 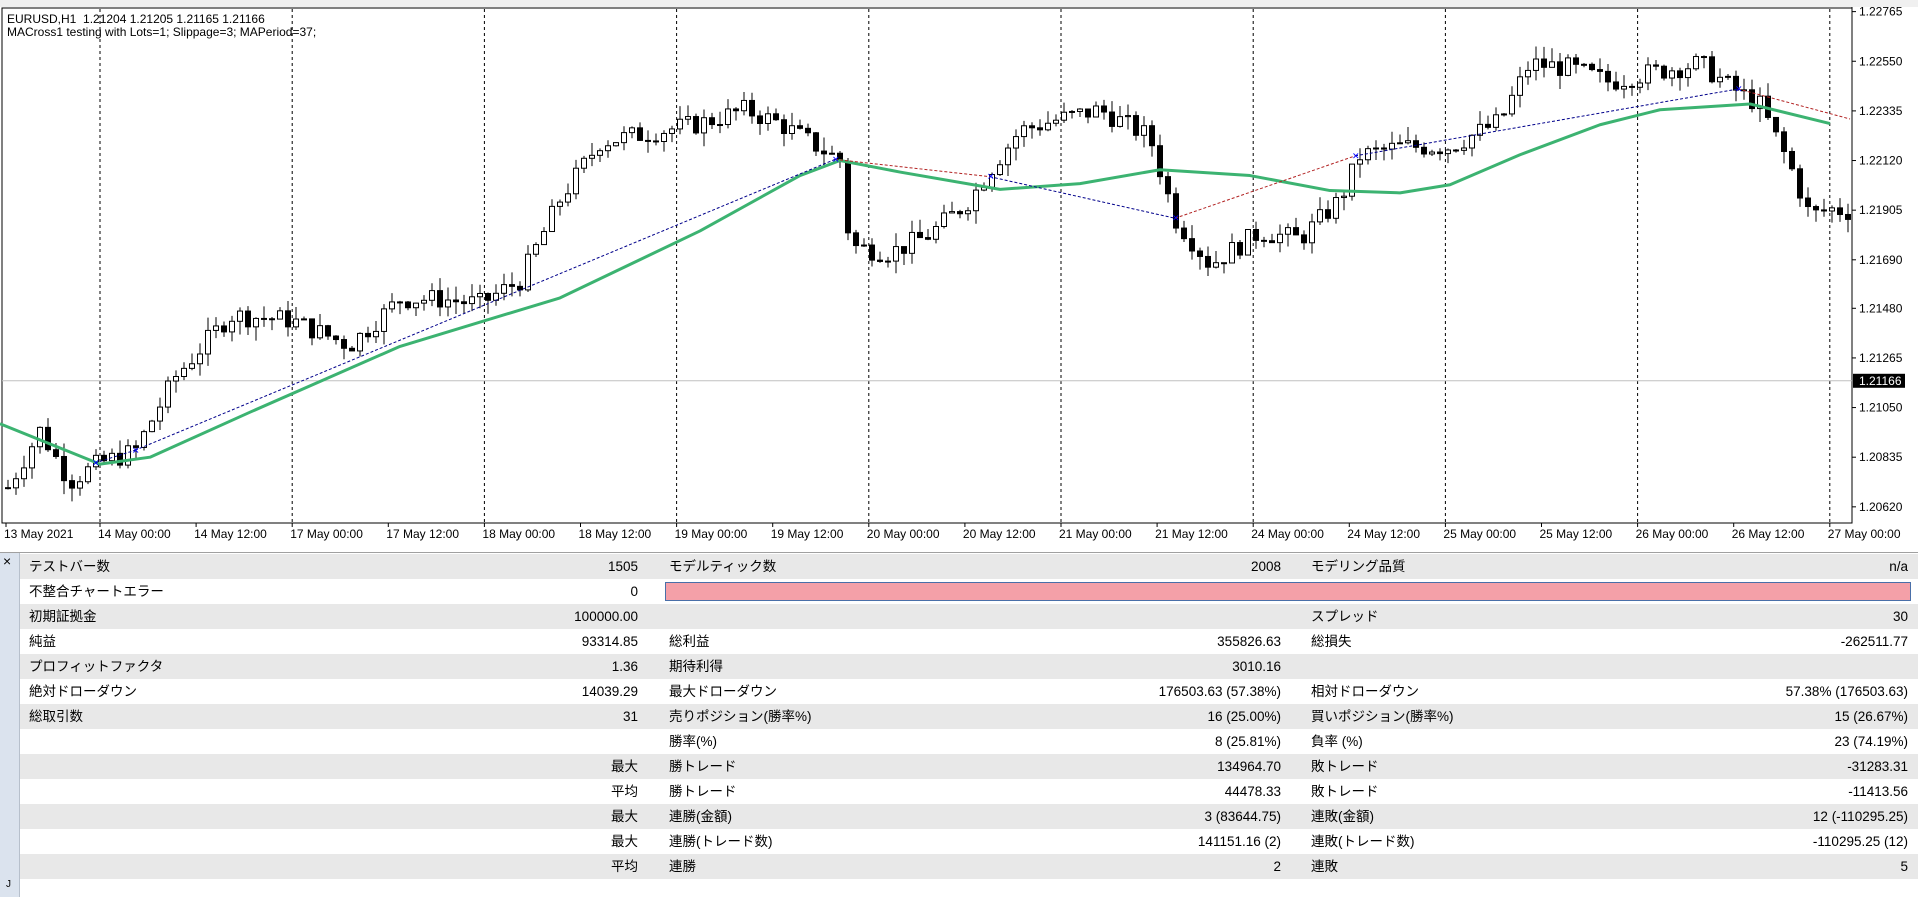 What do you see at coordinates (1345, 791) in the screenshot?
I see `report-cell-l3: 敗トレード` at bounding box center [1345, 791].